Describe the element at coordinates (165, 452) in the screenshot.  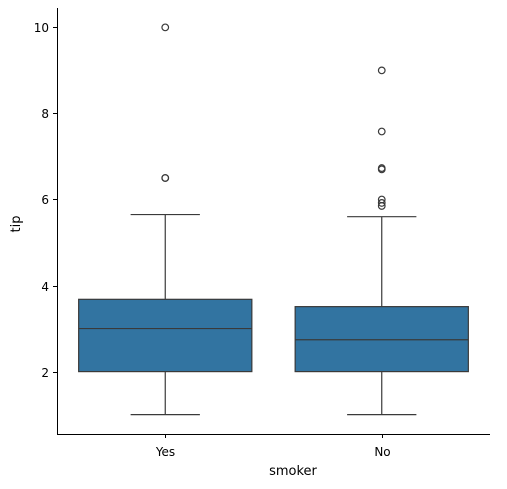
I see `x-tick-label: Yes` at that location.